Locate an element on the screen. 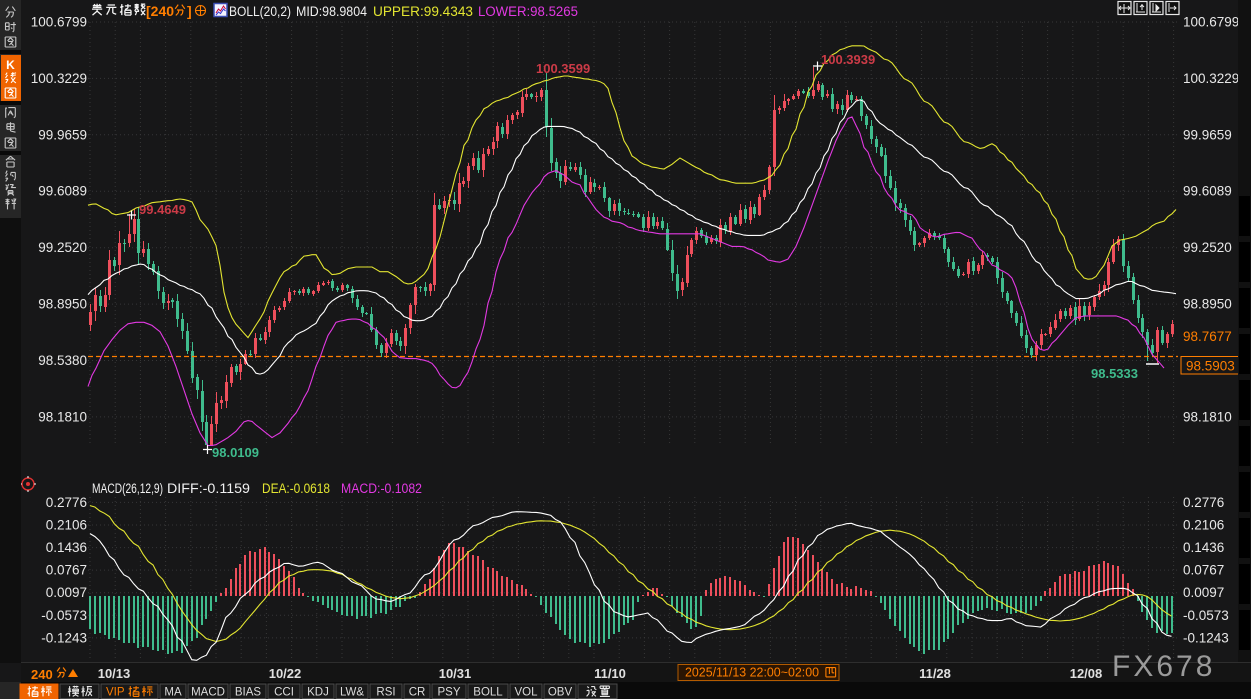 Image resolution: width=1251 pixels, height=699 pixels. svg-text: RSI is located at coordinates (385, 693).